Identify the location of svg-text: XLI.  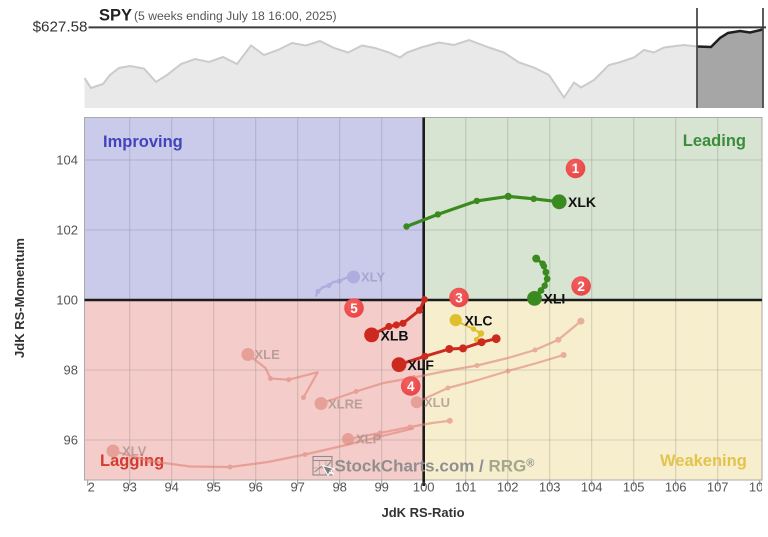
(555, 299).